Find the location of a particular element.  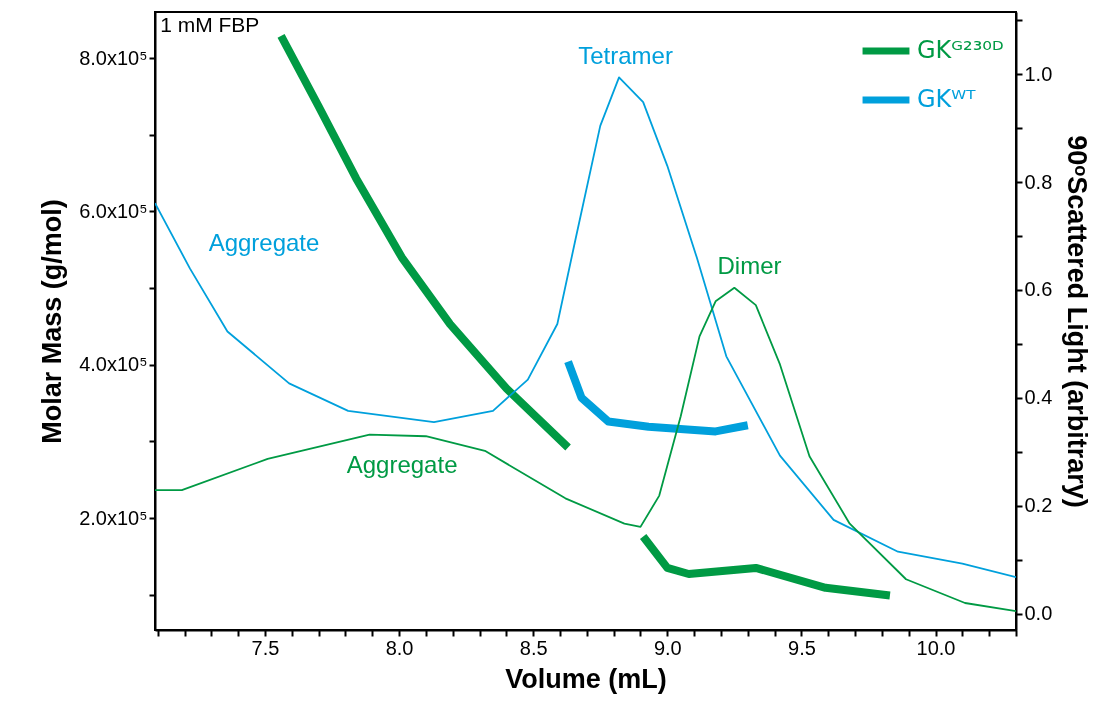

y2-tick-label: 0.2 is located at coordinates (1038, 505).